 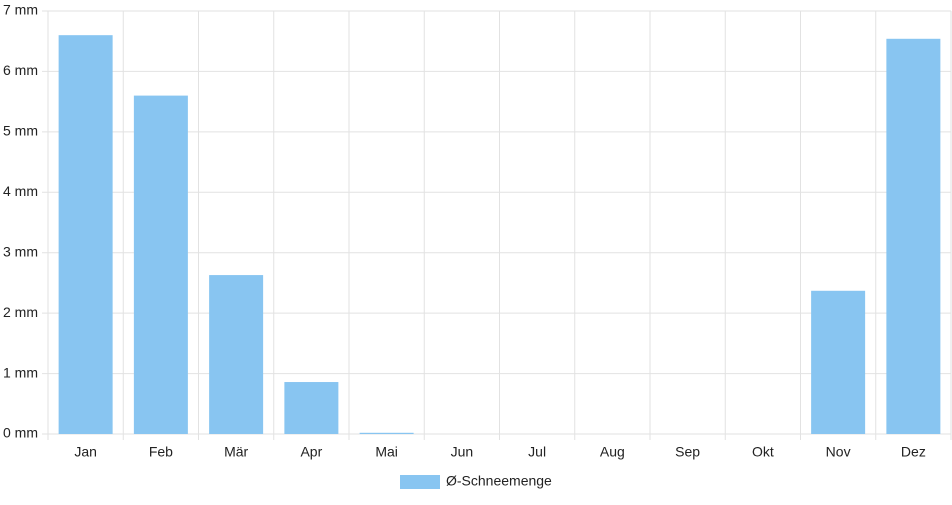 I want to click on x-tick-label: Jun, so click(x=462, y=452).